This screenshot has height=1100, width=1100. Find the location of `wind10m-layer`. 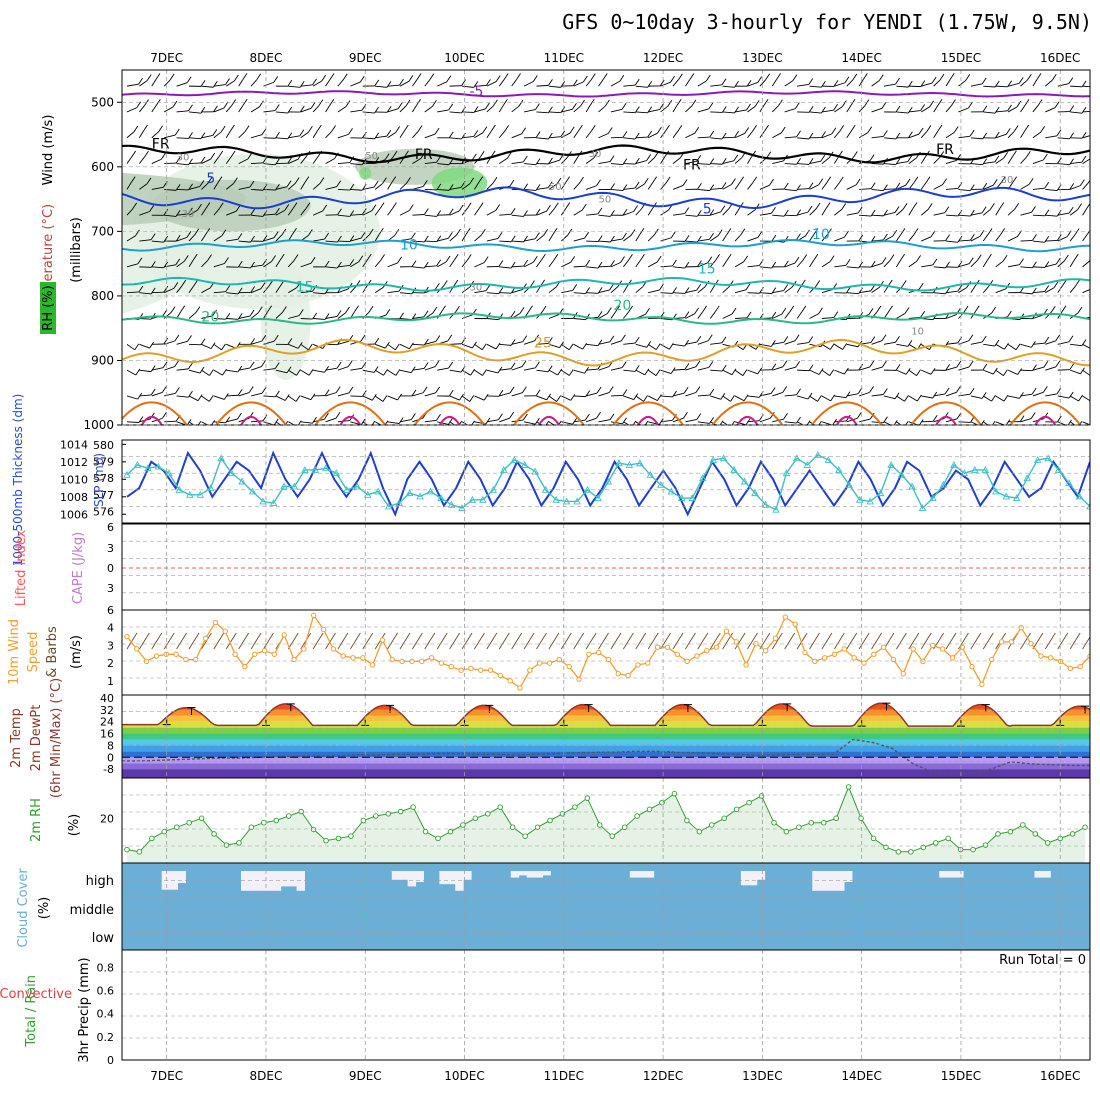

wind10m-layer is located at coordinates (607, 651).